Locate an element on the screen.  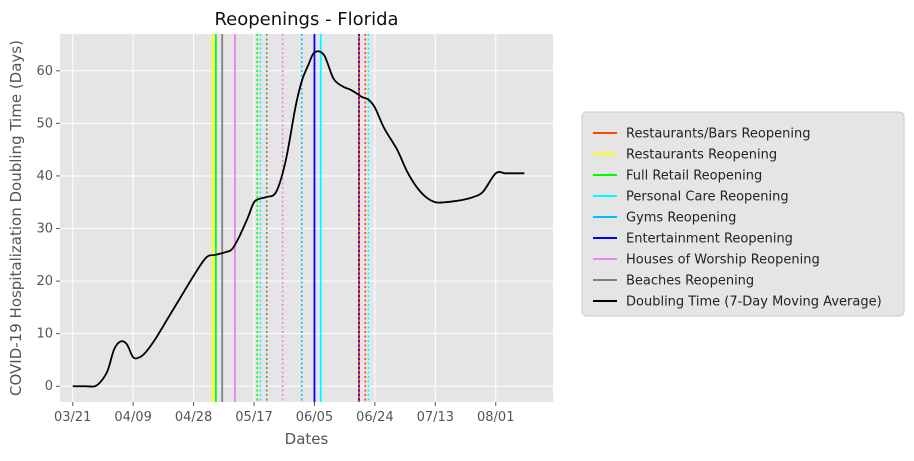
legend-entry-label: Entertainment Reopening is located at coordinates (709, 239).